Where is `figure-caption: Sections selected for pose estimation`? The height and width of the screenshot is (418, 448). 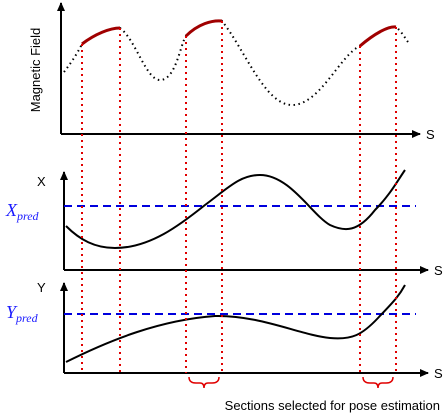
figure-caption: Sections selected for pose estimation is located at coordinates (332, 405).